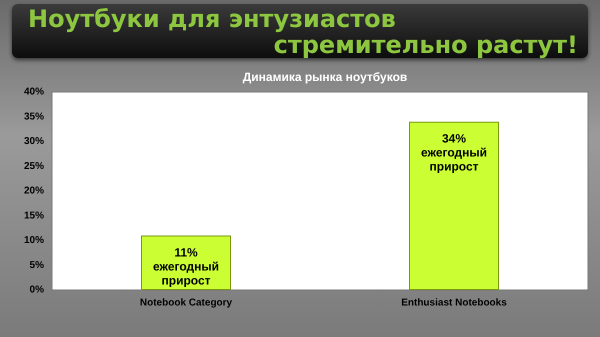 The image size is (600, 337). Describe the element at coordinates (34, 116) in the screenshot. I see `y-tick-label: 35%` at that location.